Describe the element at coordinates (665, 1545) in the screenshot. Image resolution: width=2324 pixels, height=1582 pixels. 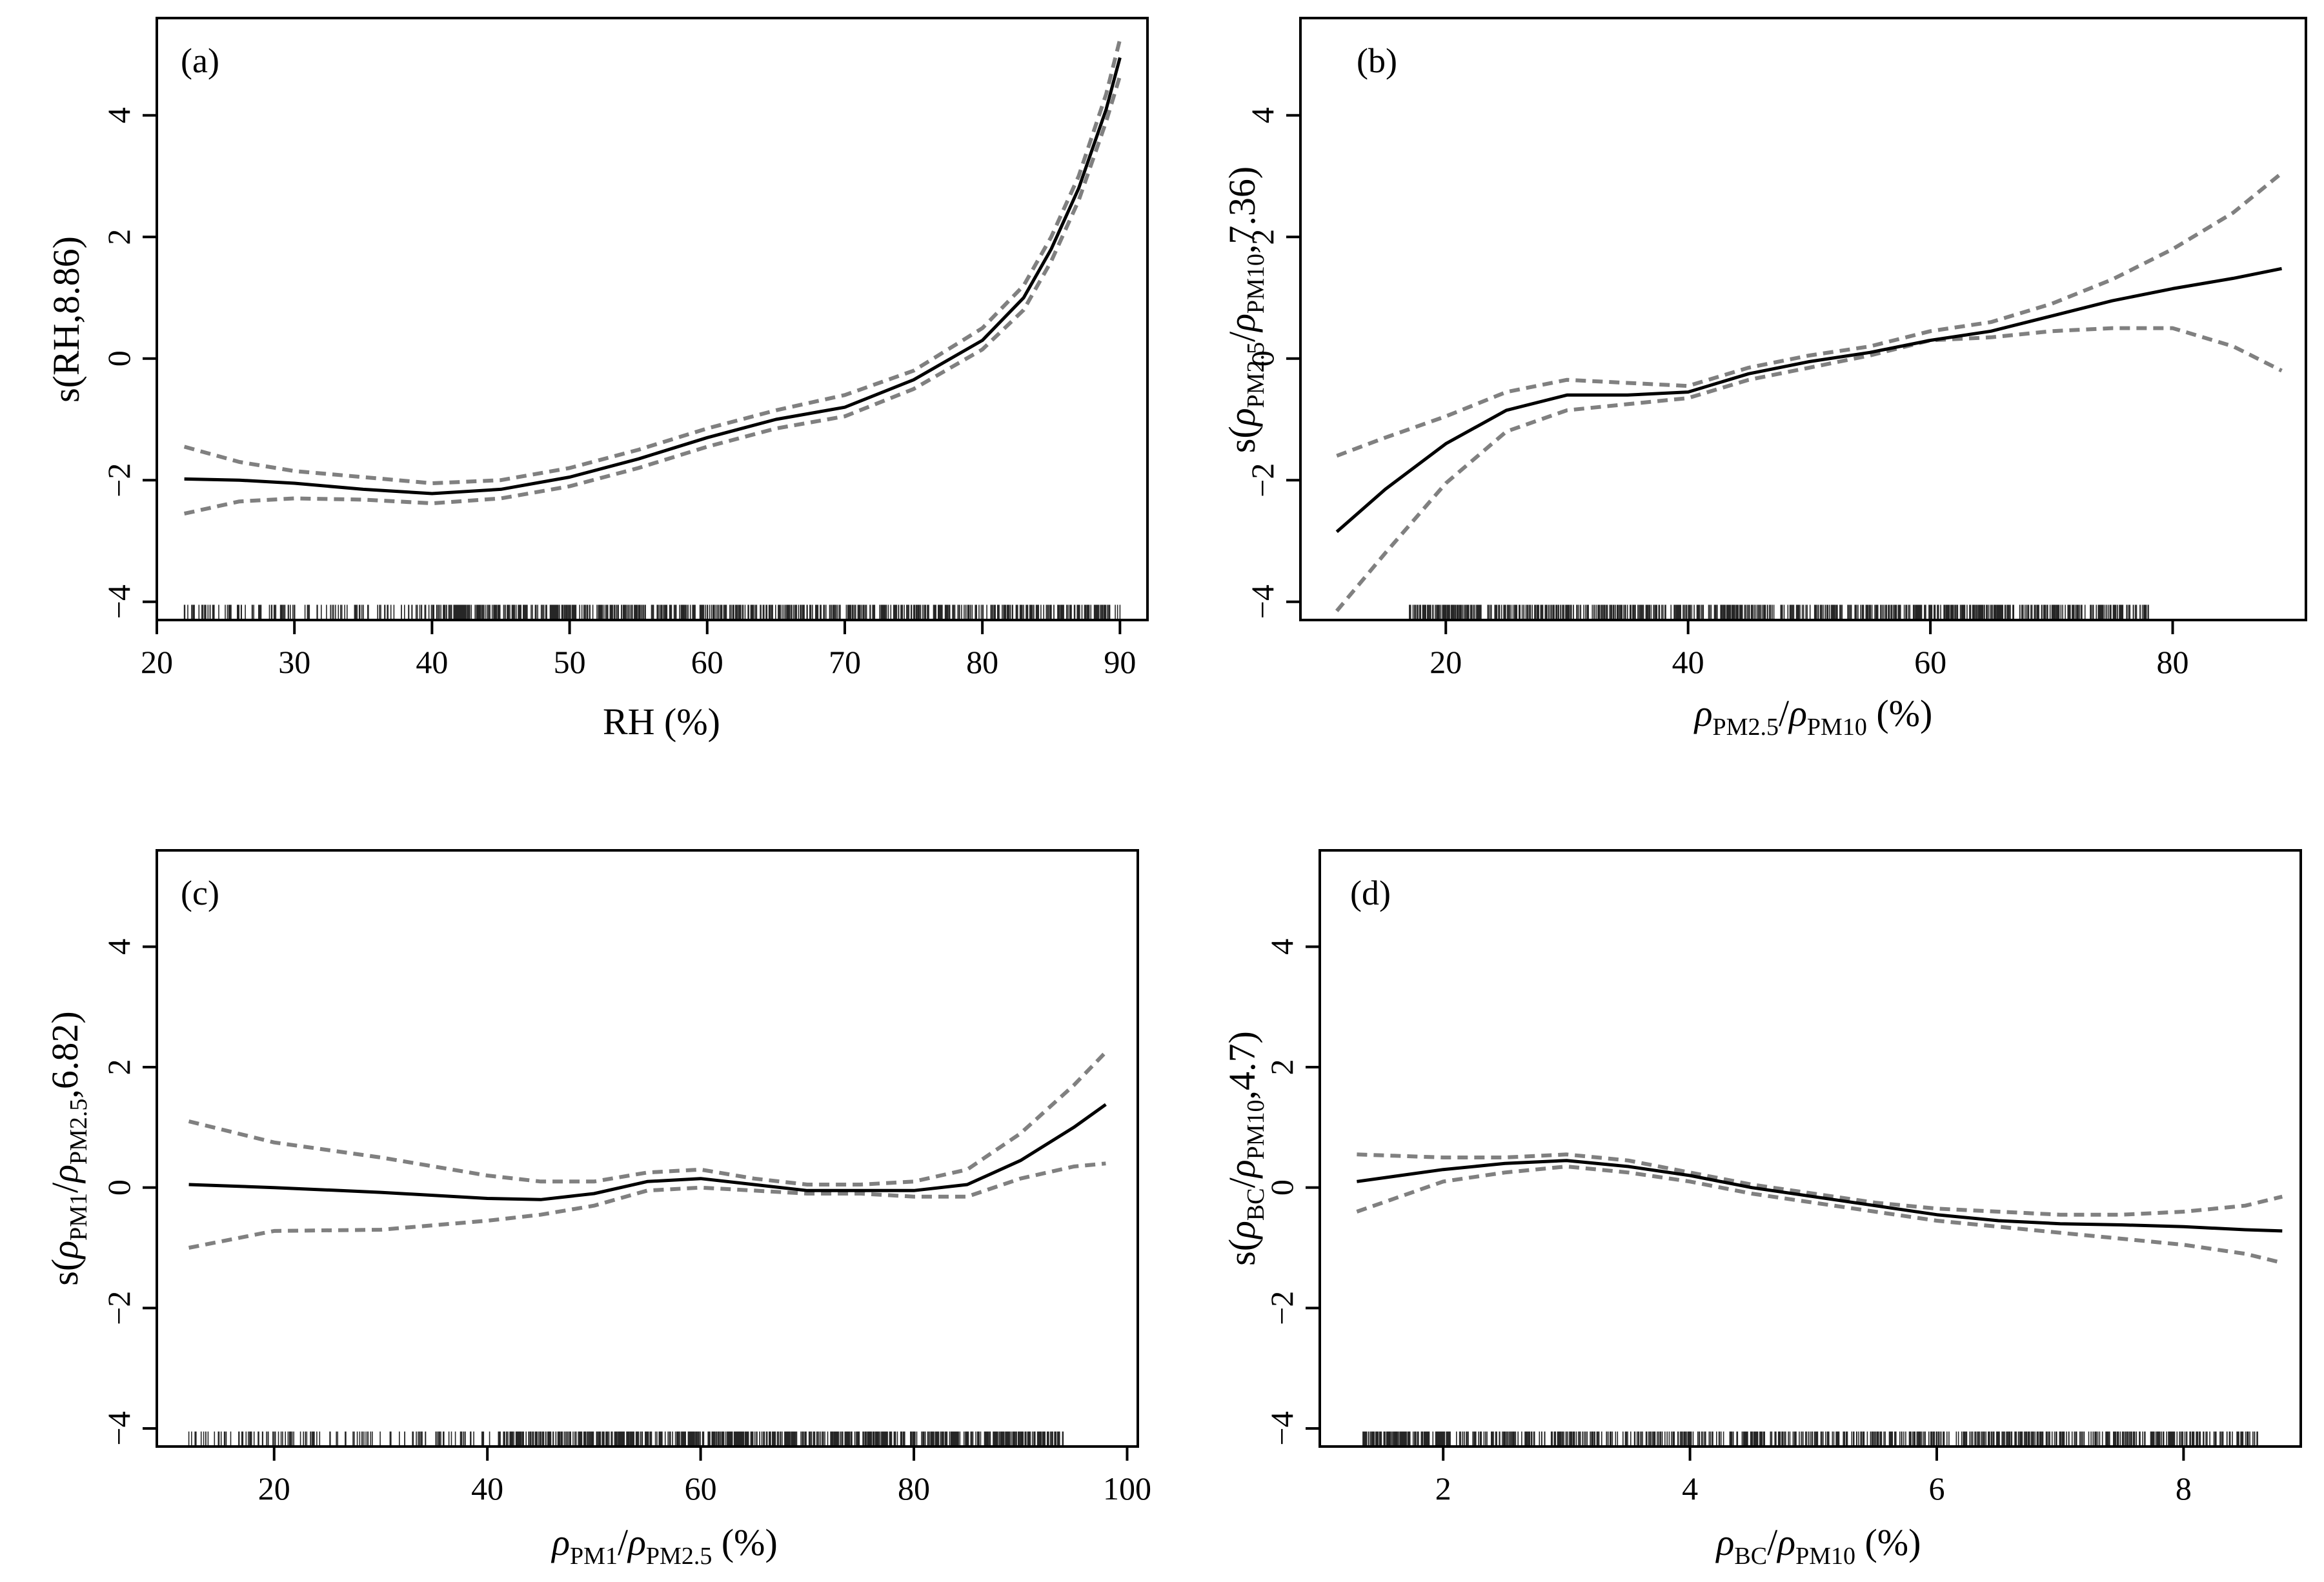
I see `x-axis-label: ρPM1/ρPM2.5 (%)` at that location.